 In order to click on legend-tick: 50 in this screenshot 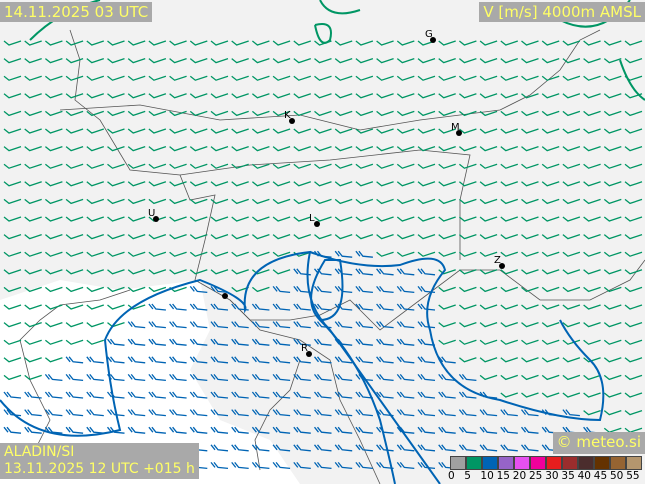, I will do `click(617, 476)`.